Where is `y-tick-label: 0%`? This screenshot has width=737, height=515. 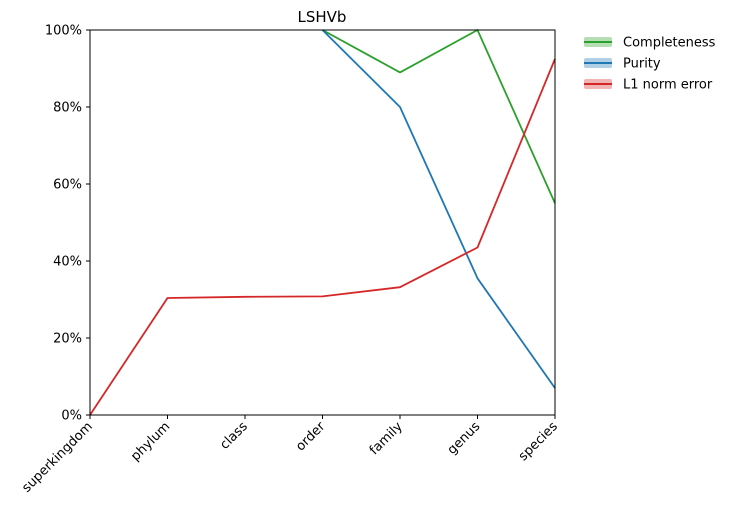 y-tick-label: 0% is located at coordinates (71, 416).